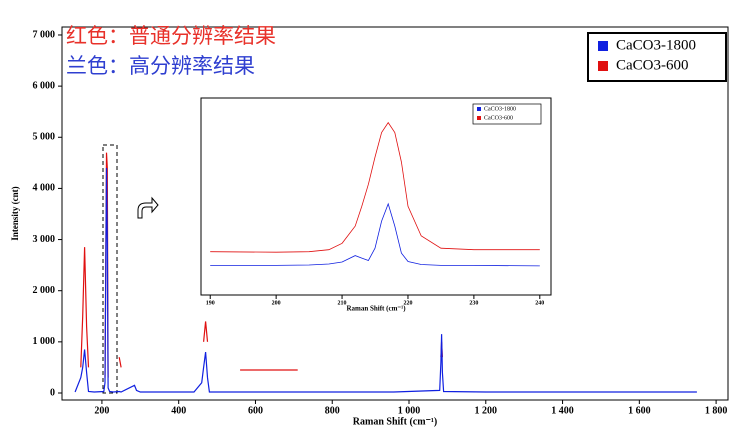  What do you see at coordinates (473, 303) in the screenshot?
I see `x-tick-label: 230` at bounding box center [473, 303].